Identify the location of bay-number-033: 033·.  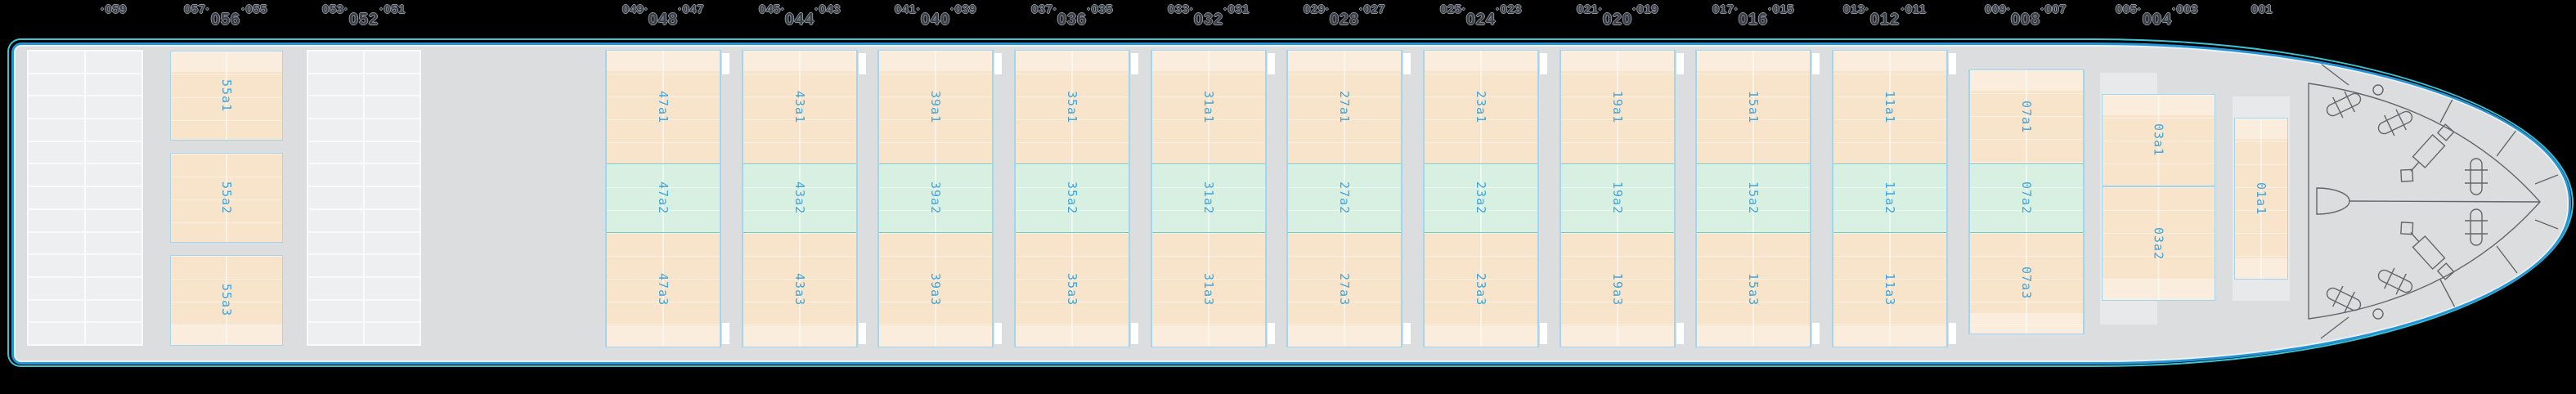
(1181, 9).